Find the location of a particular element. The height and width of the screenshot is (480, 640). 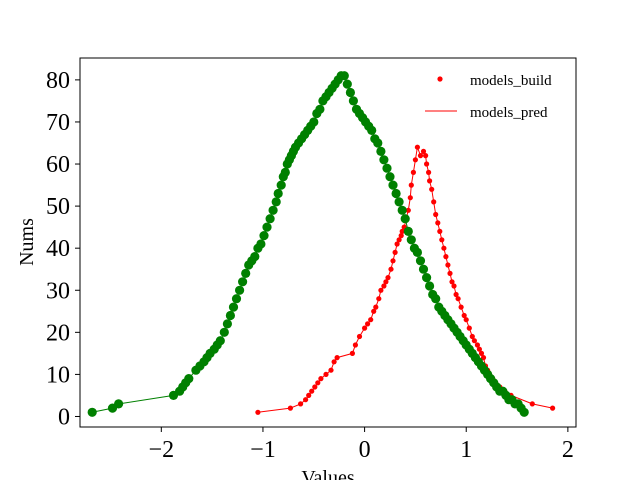

x-tick-label: 1 is located at coordinates (466, 450).